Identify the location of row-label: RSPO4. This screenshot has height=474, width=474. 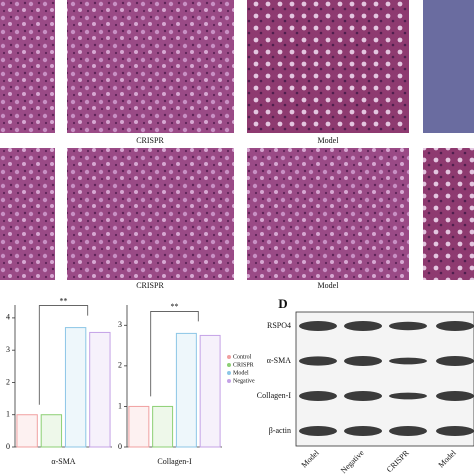
(279, 325).